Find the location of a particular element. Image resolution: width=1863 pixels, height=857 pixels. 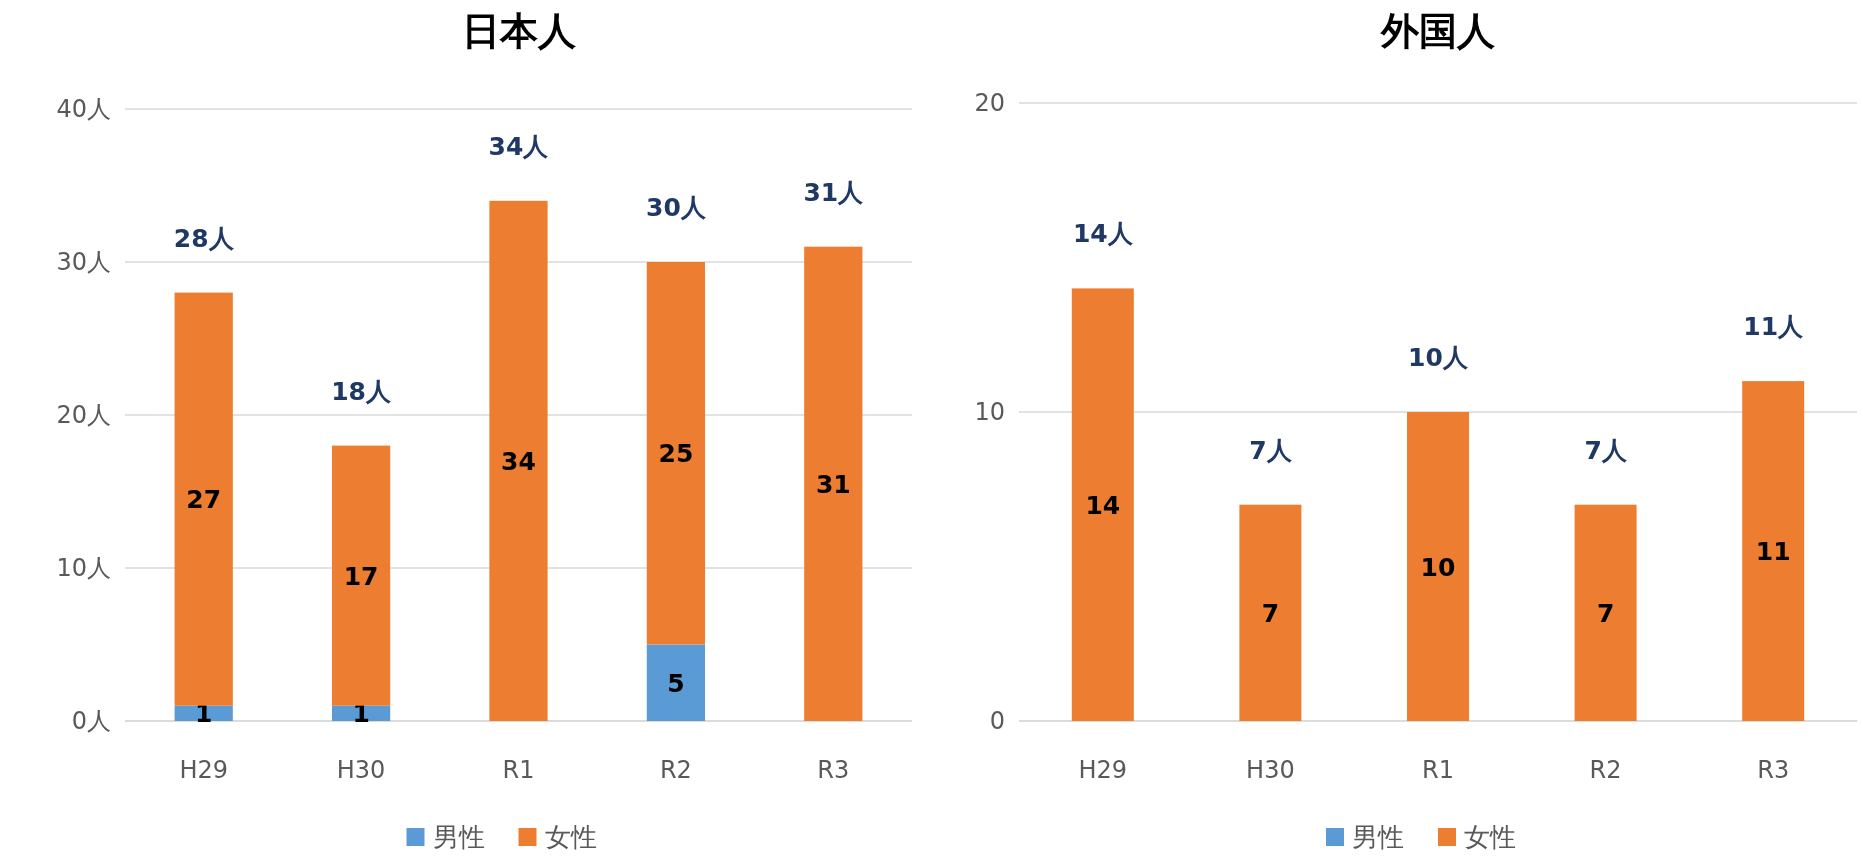

data-label: 5 is located at coordinates (676, 683).